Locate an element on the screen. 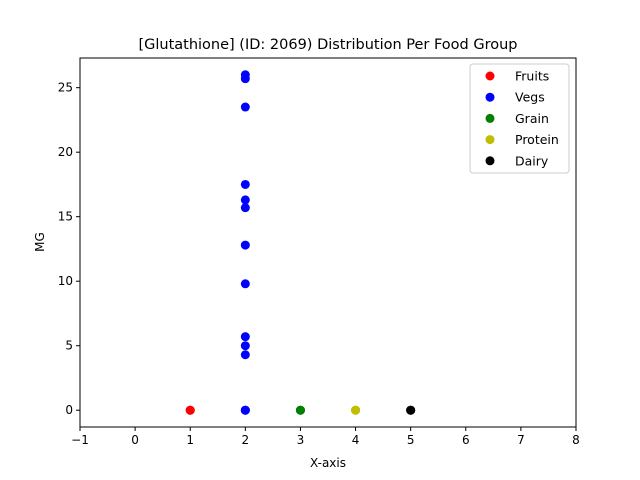 Image resolution: width=640 pixels, height=480 pixels. x-tick-label: 8 is located at coordinates (576, 440).